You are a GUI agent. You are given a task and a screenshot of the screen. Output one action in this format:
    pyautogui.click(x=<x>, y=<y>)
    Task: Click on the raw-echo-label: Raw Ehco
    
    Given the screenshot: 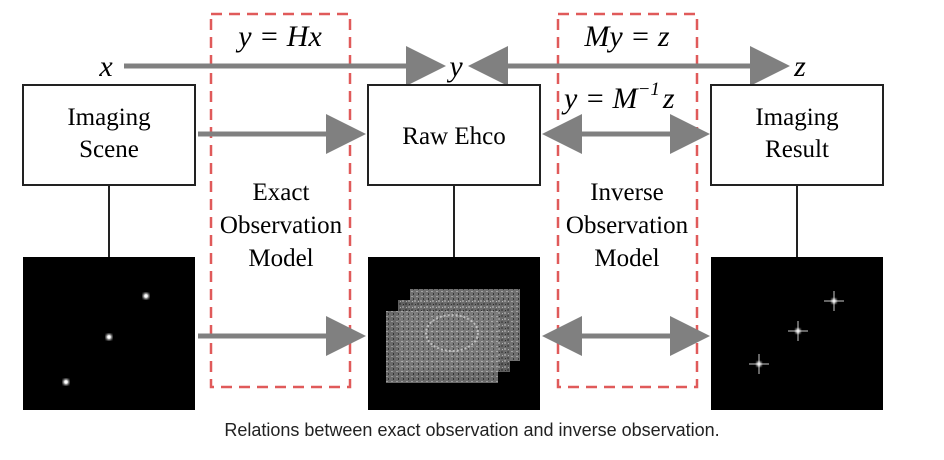 What is the action you would take?
    pyautogui.click(x=453, y=136)
    